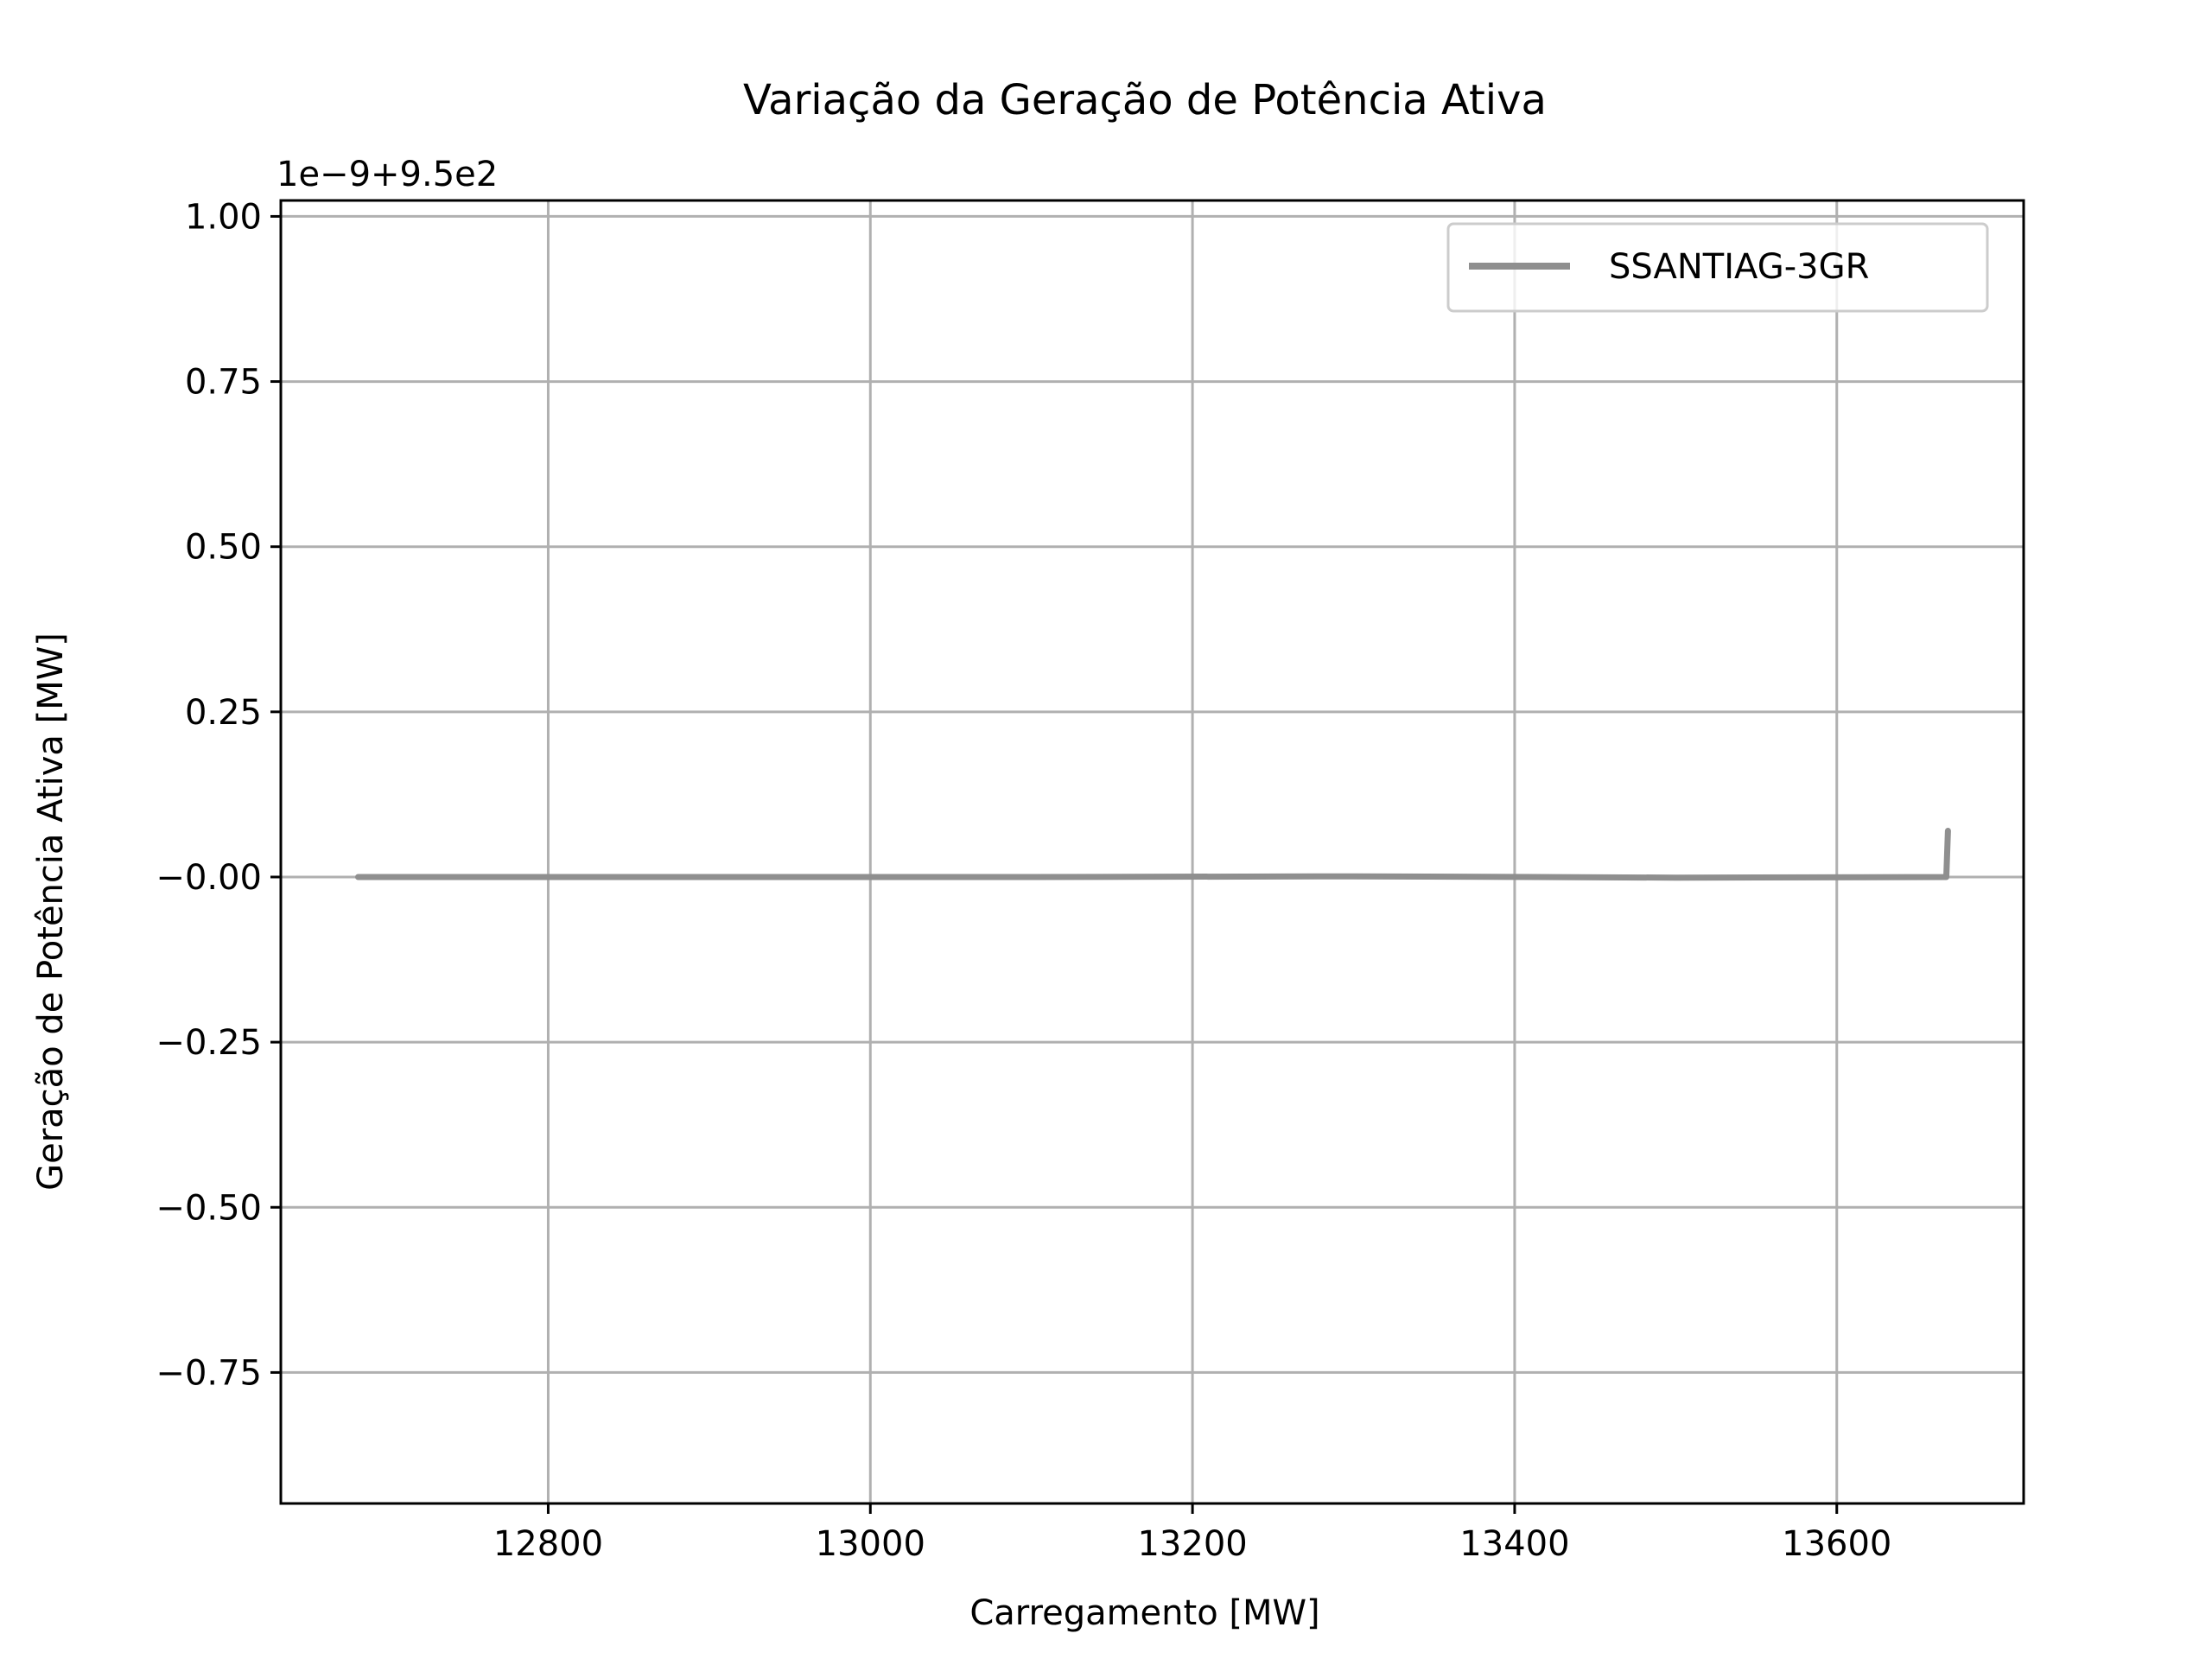 The image size is (2212, 1659). Describe the element at coordinates (51, 911) in the screenshot. I see `y-axis-label: Geração de Potência Ativa [MW]` at that location.